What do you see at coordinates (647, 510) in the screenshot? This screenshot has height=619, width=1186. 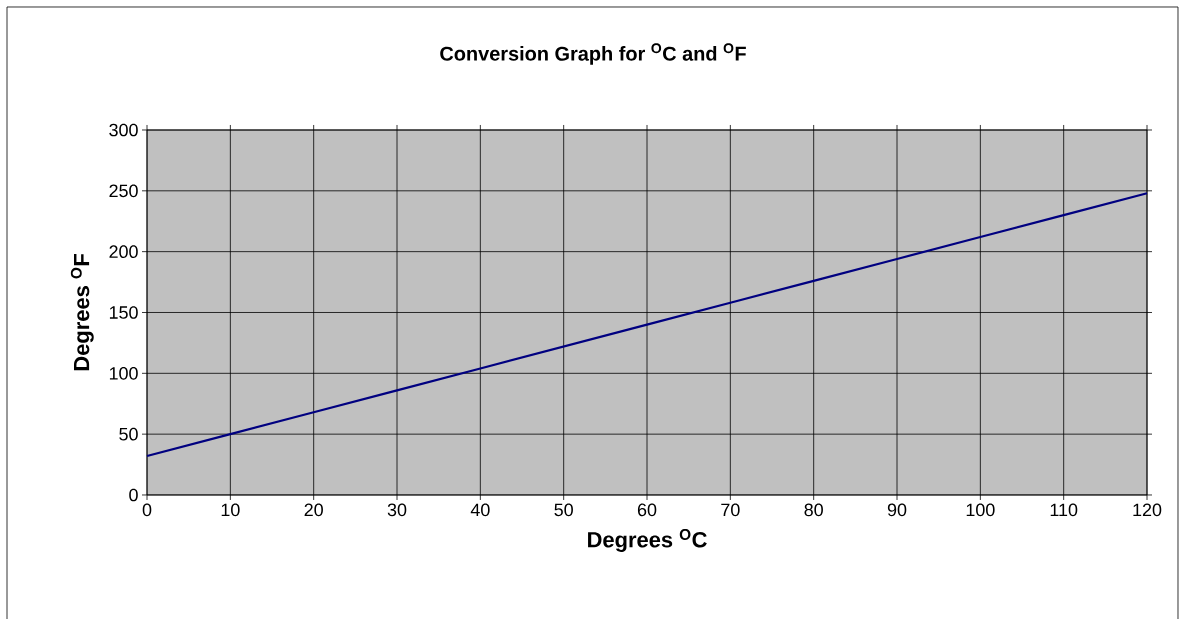 I see `x-tick-label: 60` at bounding box center [647, 510].